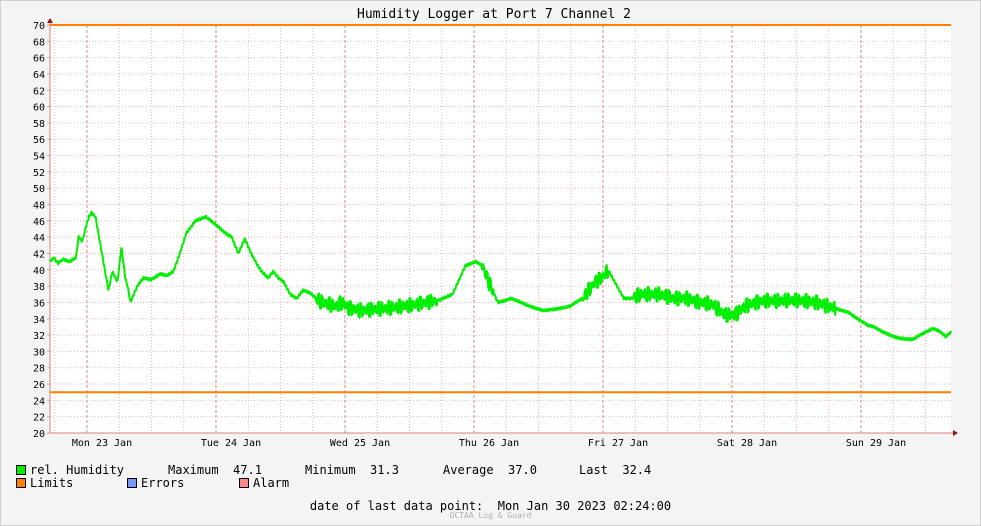  Describe the element at coordinates (593, 470) in the screenshot. I see `last-label: Last` at that location.